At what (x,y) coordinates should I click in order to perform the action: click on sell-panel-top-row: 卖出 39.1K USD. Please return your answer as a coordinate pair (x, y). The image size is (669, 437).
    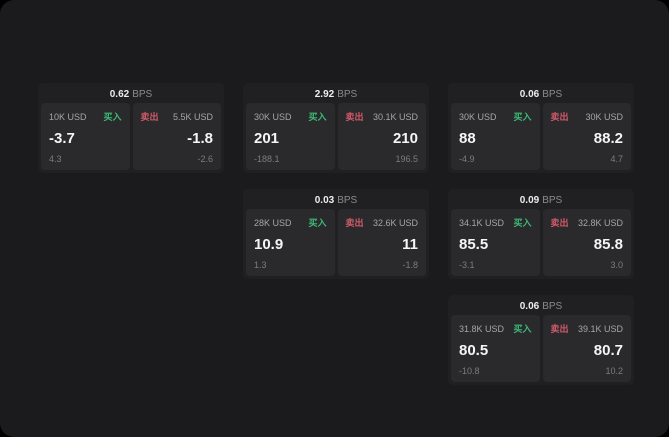
    Looking at the image, I should click on (587, 328).